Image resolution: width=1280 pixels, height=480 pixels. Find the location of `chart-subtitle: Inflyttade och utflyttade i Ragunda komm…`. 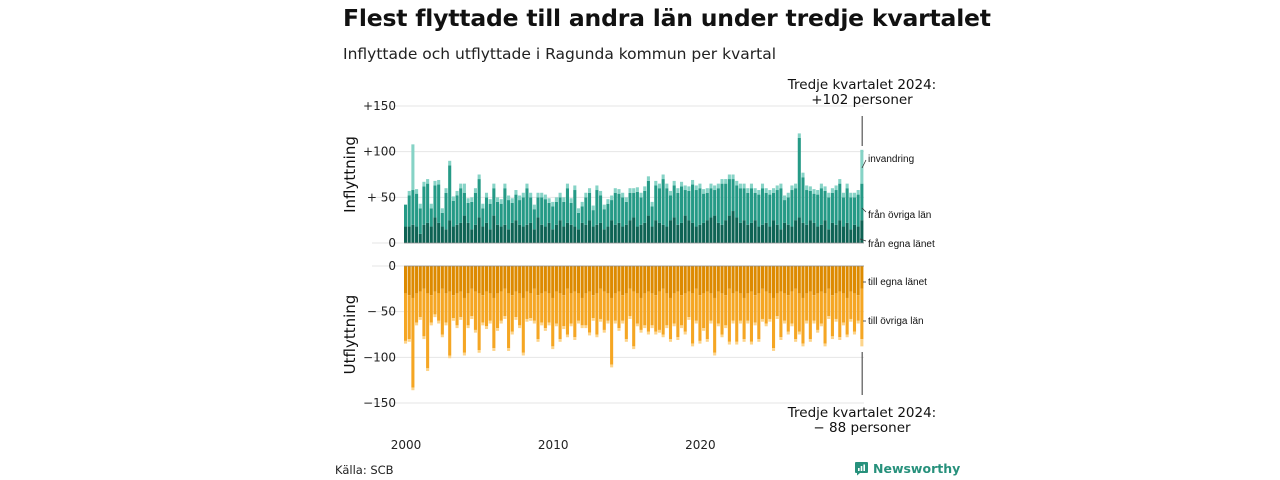

chart-subtitle: Inflyttade och utflyttade i Ragunda komm… is located at coordinates (560, 54).